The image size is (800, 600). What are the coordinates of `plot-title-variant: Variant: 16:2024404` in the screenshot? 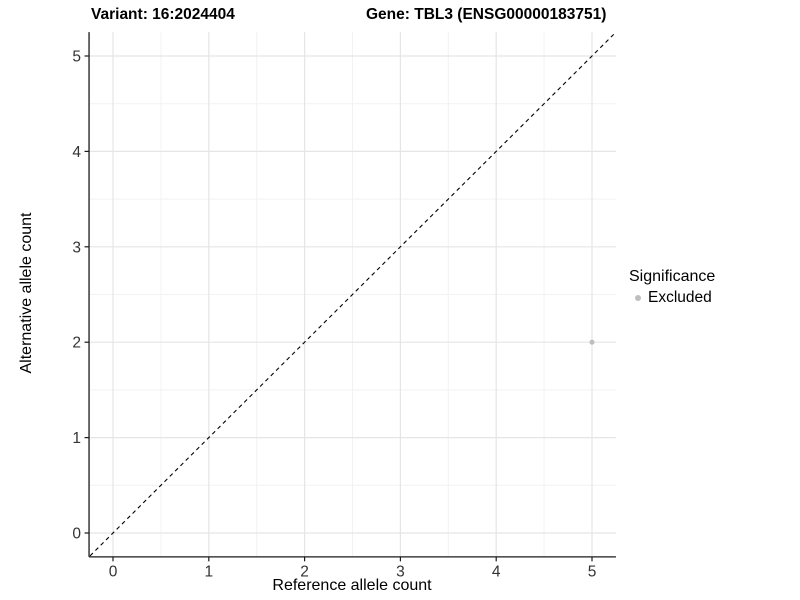 It's located at (163, 14).